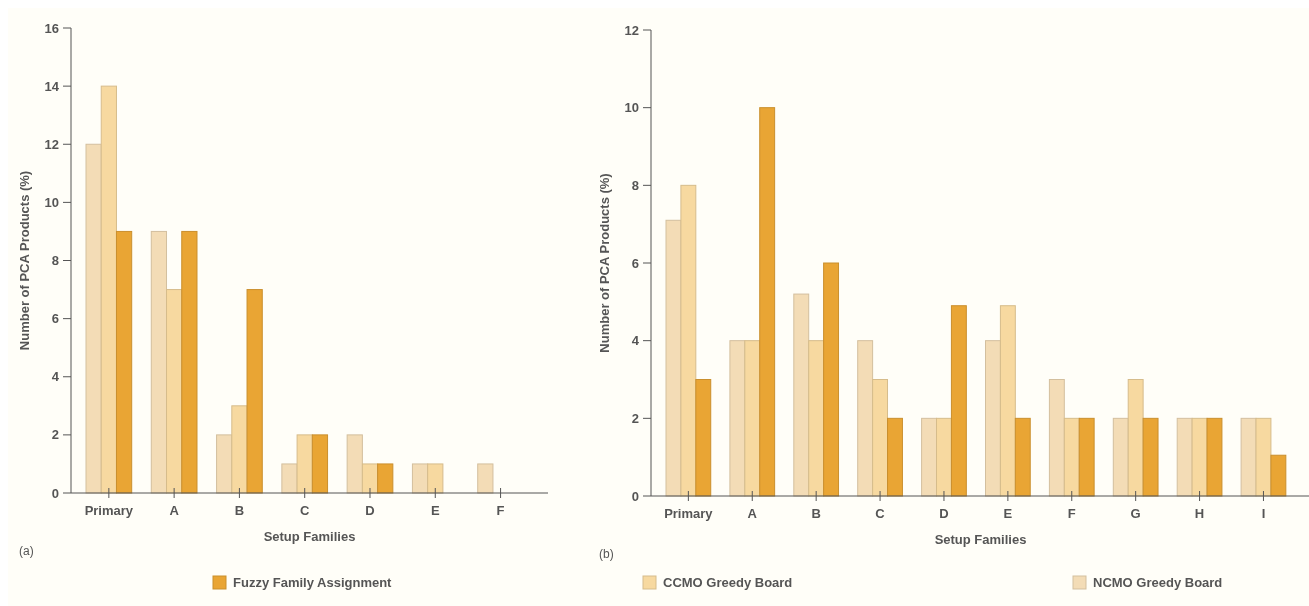 Image resolution: width=1309 pixels, height=606 pixels. What do you see at coordinates (52, 86) in the screenshot?
I see `y-tick-label: 14` at bounding box center [52, 86].